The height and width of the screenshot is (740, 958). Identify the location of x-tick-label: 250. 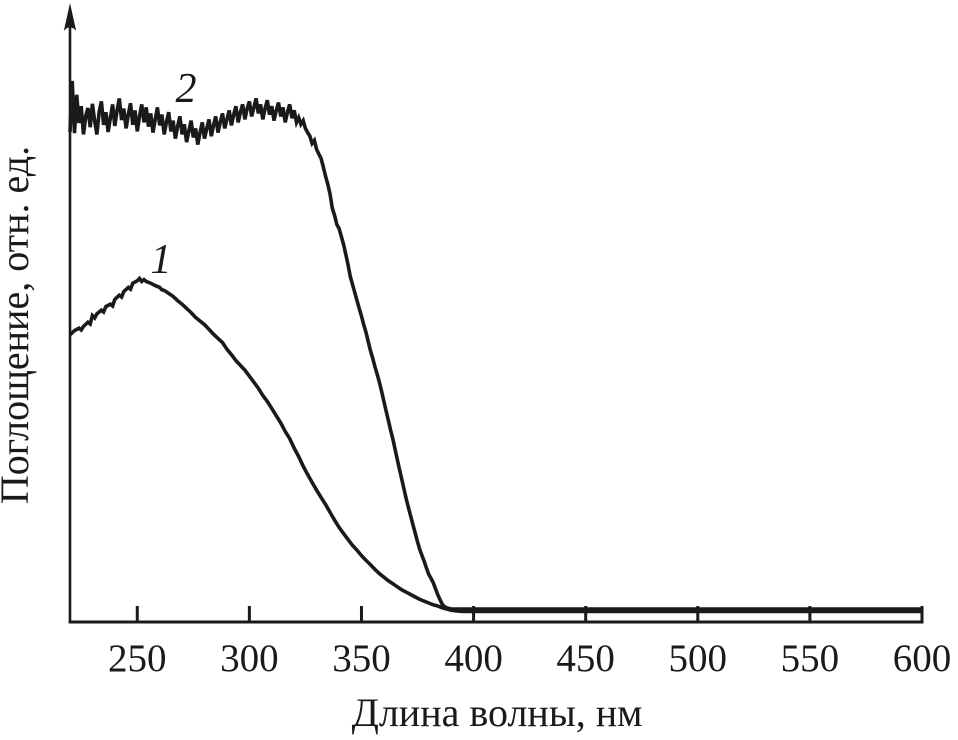
(137, 658).